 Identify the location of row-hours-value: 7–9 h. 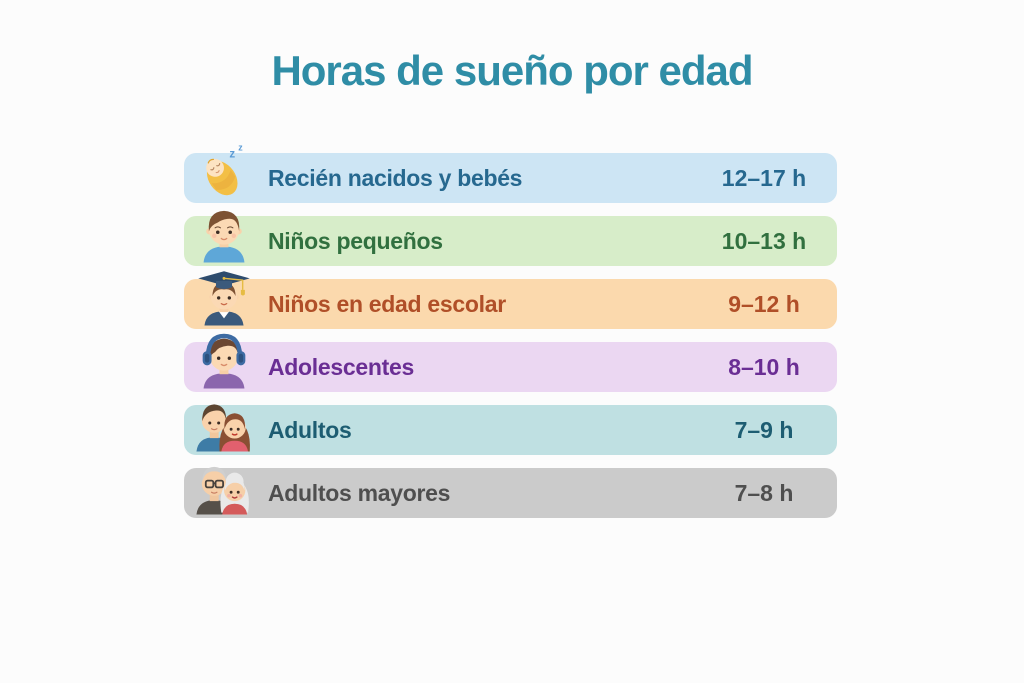
(764, 430).